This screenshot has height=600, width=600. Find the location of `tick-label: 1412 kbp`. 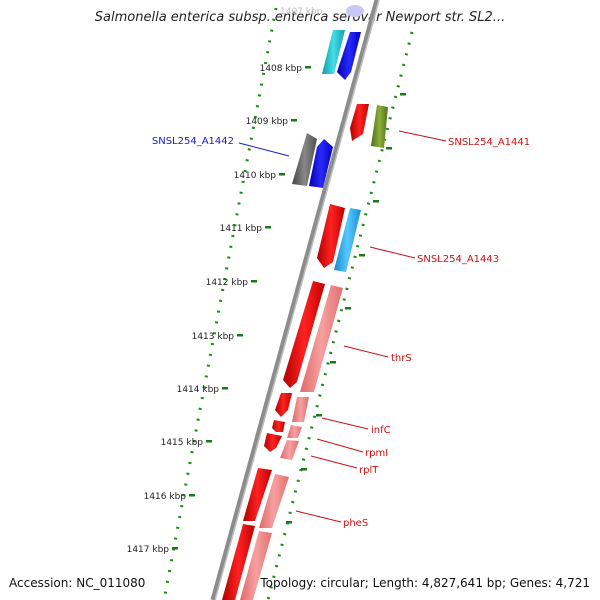

tick-label: 1412 kbp is located at coordinates (227, 283).